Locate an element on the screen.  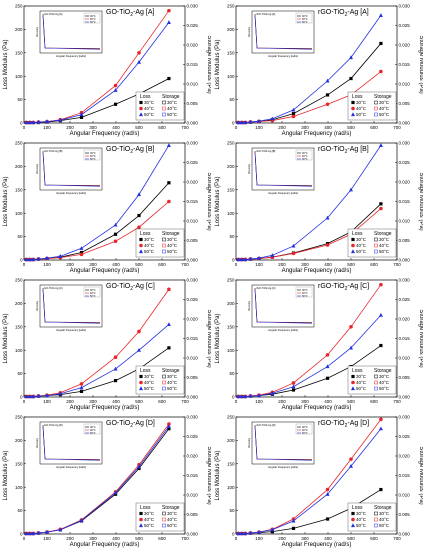
chart-title: GO-TiO2-Ag [C] is located at coordinates (130, 287).